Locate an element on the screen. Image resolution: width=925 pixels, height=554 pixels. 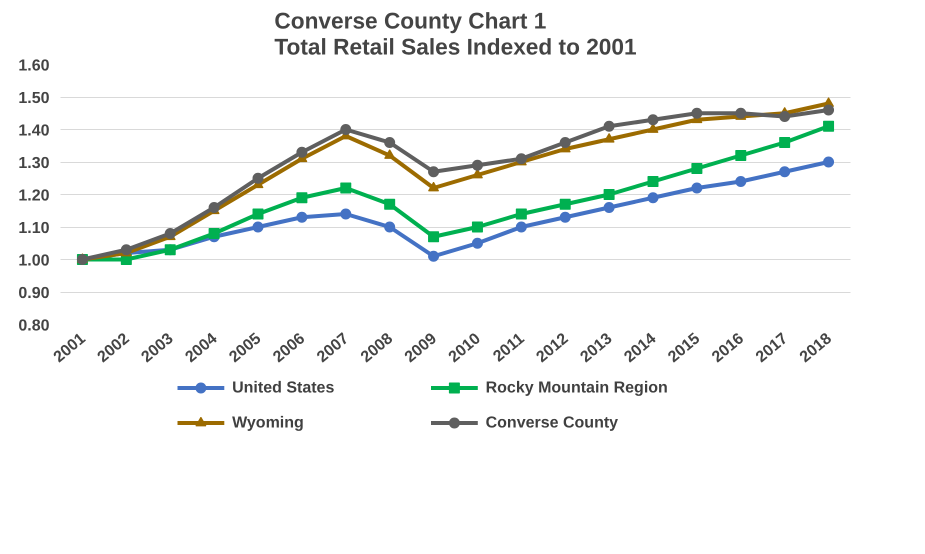
y-tick-label: 1.20 is located at coordinates (34, 196).